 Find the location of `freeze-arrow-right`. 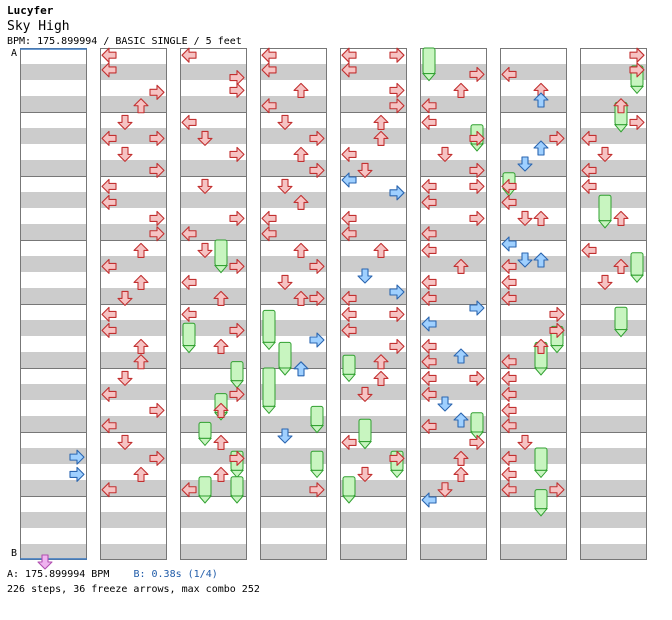

freeze-arrow-right is located at coordinates (637, 267).